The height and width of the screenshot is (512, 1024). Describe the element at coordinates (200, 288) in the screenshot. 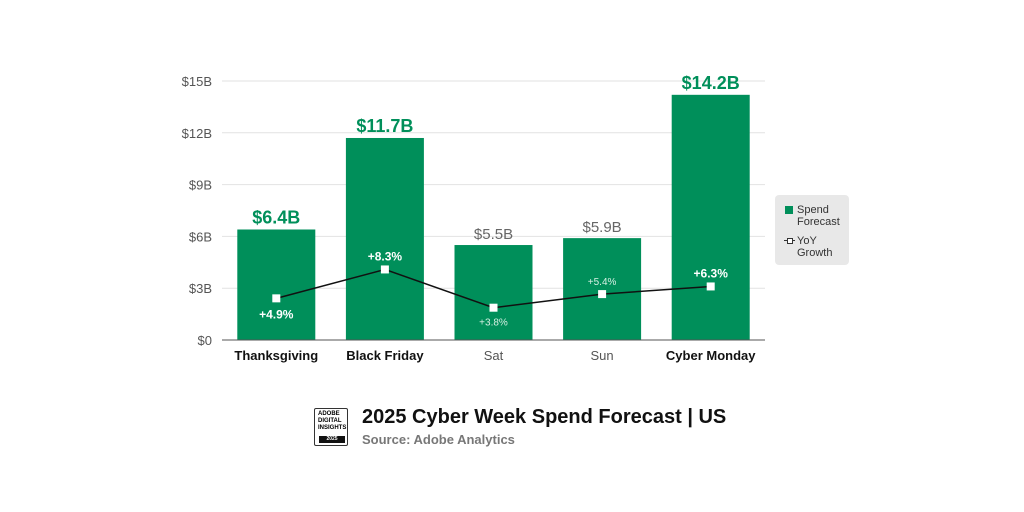

I see `y-tick-label: $3B` at that location.